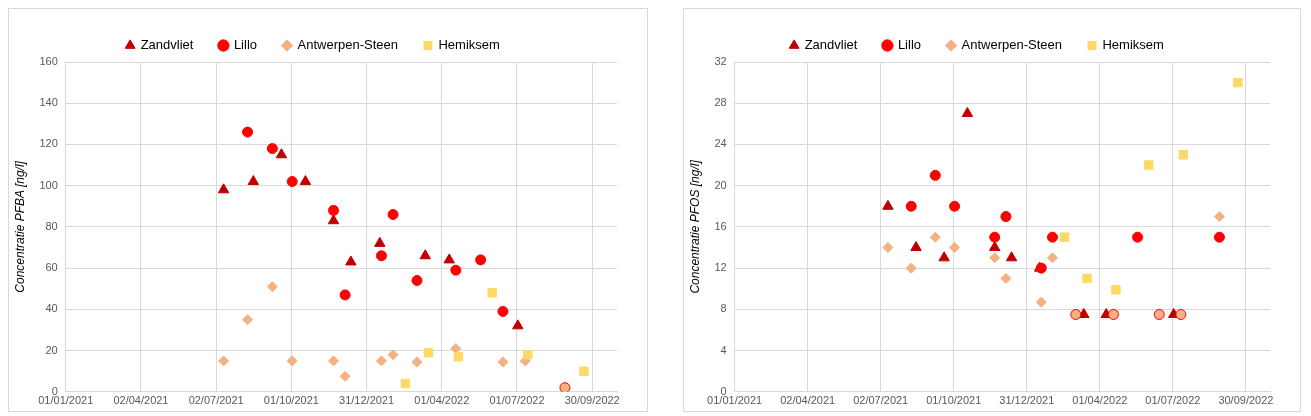 Image resolution: width=1311 pixels, height=416 pixels. What do you see at coordinates (720, 267) in the screenshot?
I see `y-tick-label: 12` at bounding box center [720, 267].